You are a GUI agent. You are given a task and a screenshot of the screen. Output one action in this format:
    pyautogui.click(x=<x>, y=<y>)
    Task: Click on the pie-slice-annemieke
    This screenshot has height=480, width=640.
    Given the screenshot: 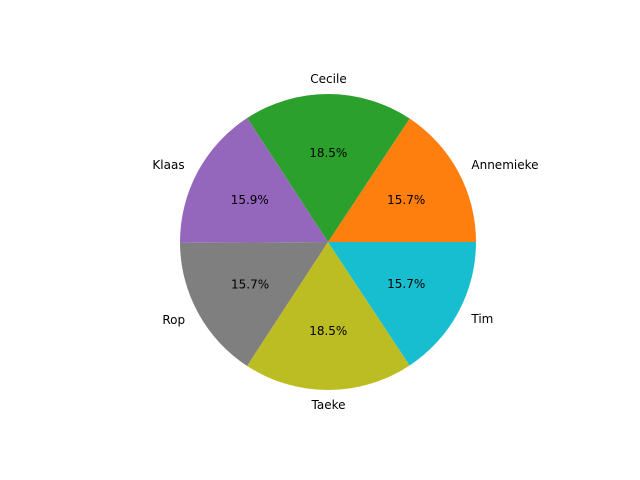 What is the action you would take?
    pyautogui.click(x=402, y=180)
    